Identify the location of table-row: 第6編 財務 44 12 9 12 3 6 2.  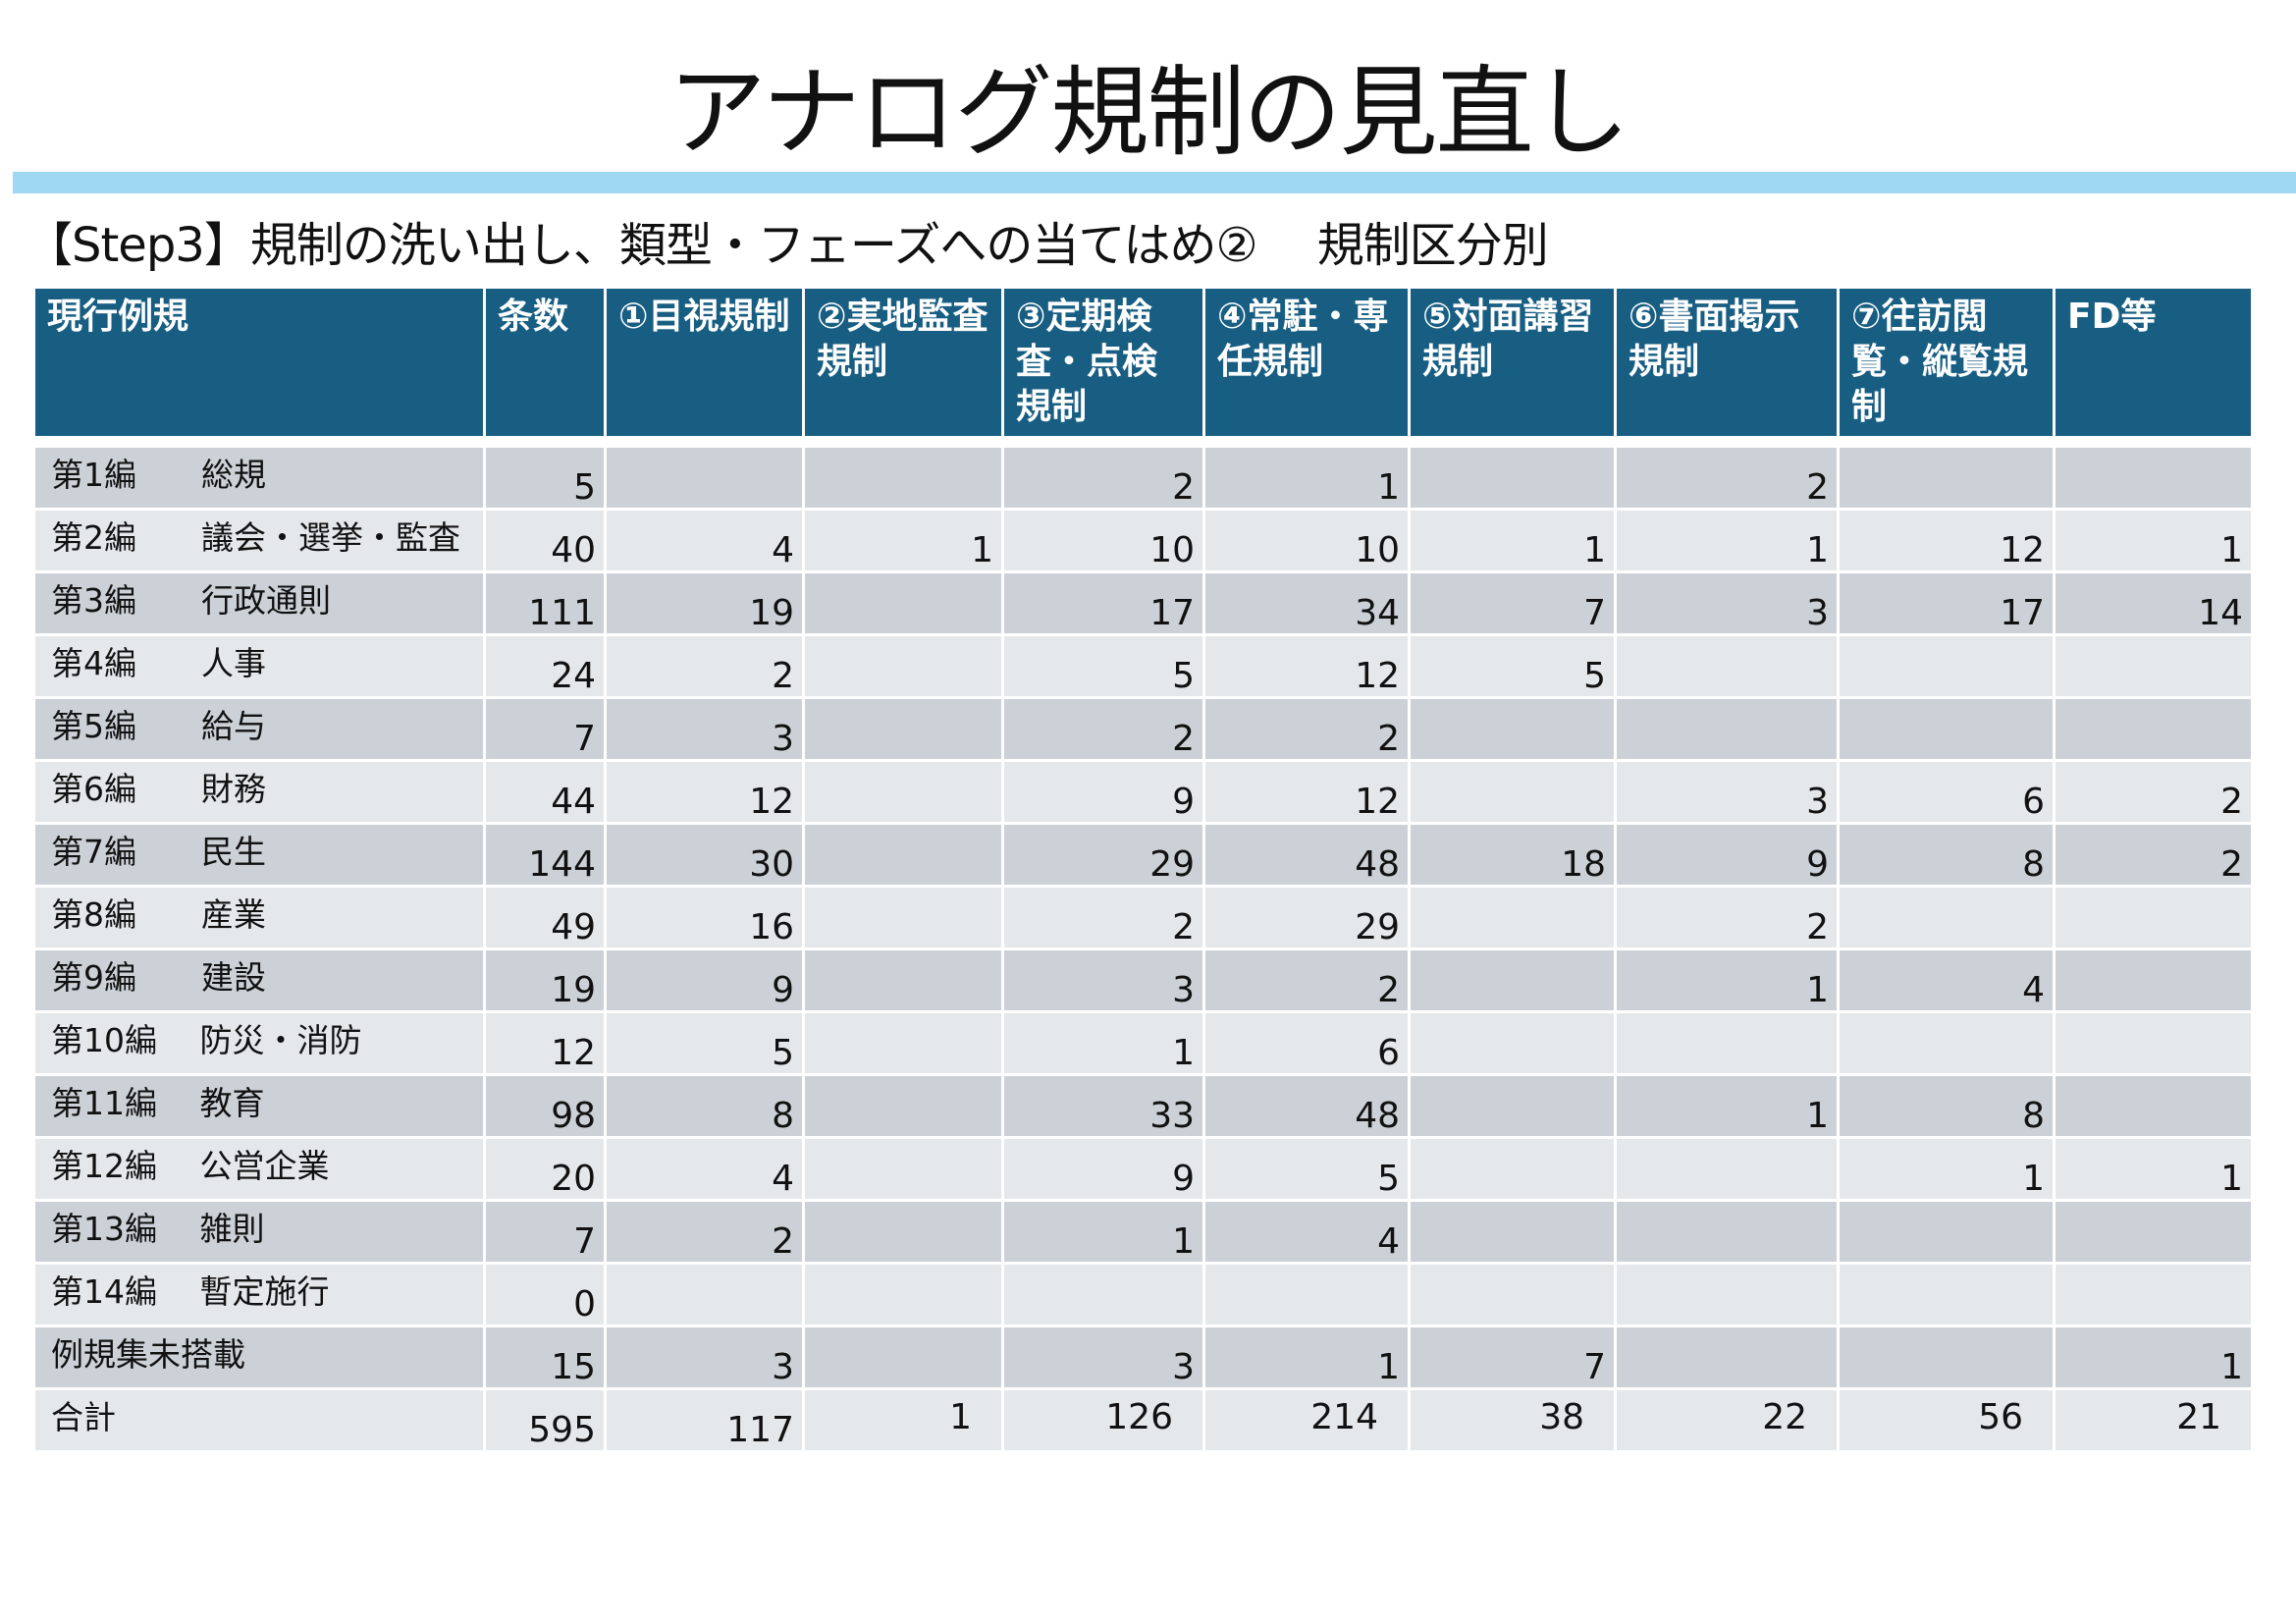
(1143, 792).